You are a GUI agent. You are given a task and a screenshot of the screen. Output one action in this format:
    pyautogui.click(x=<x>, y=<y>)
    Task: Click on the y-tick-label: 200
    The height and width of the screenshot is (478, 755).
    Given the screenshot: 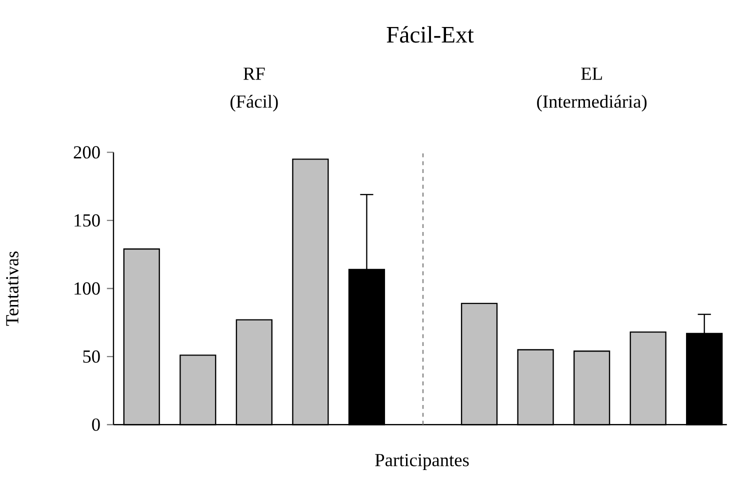 What is the action you would take?
    pyautogui.click(x=87, y=152)
    